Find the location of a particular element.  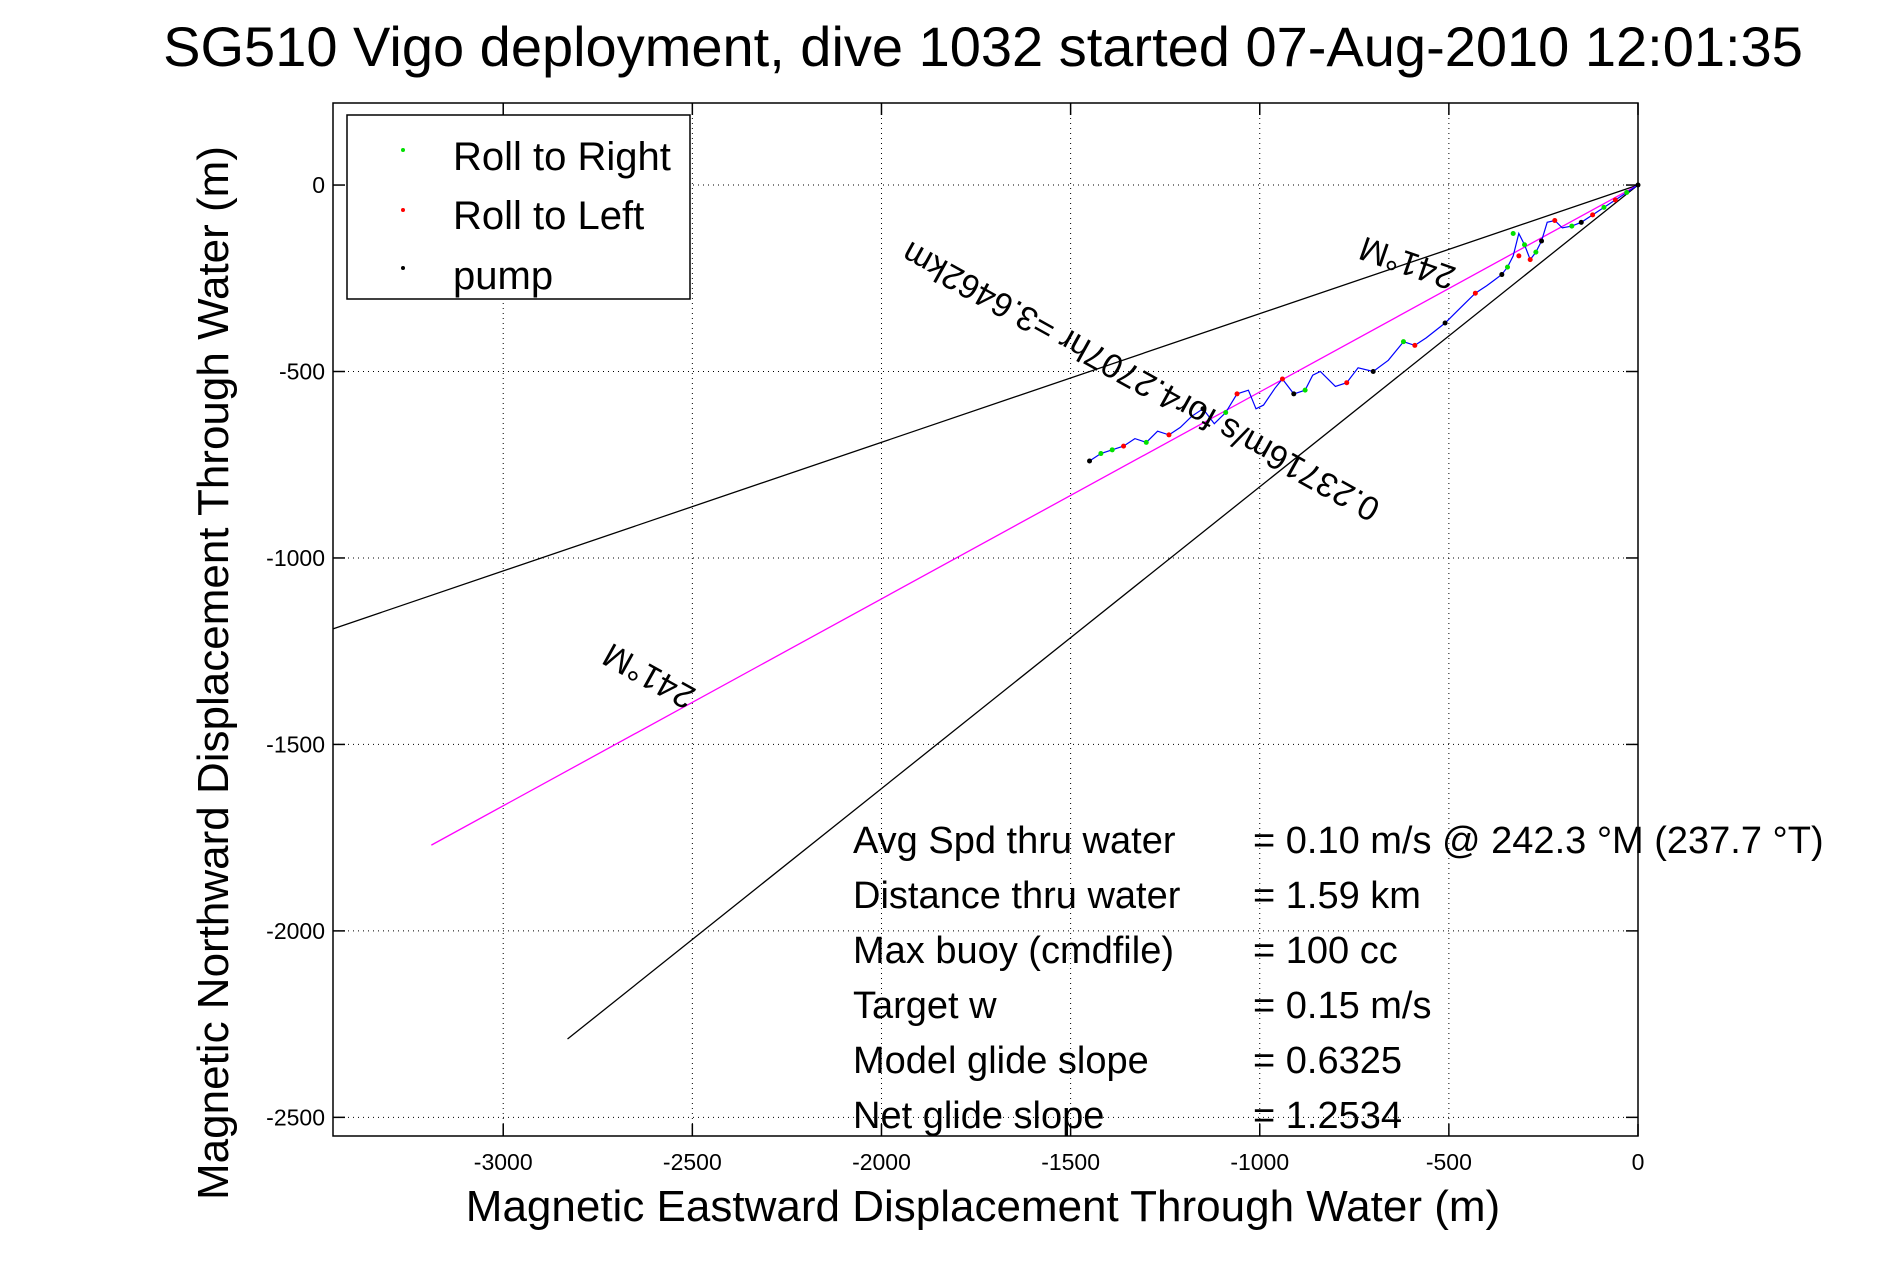

y-tick-label: -500 is located at coordinates (302, 372).